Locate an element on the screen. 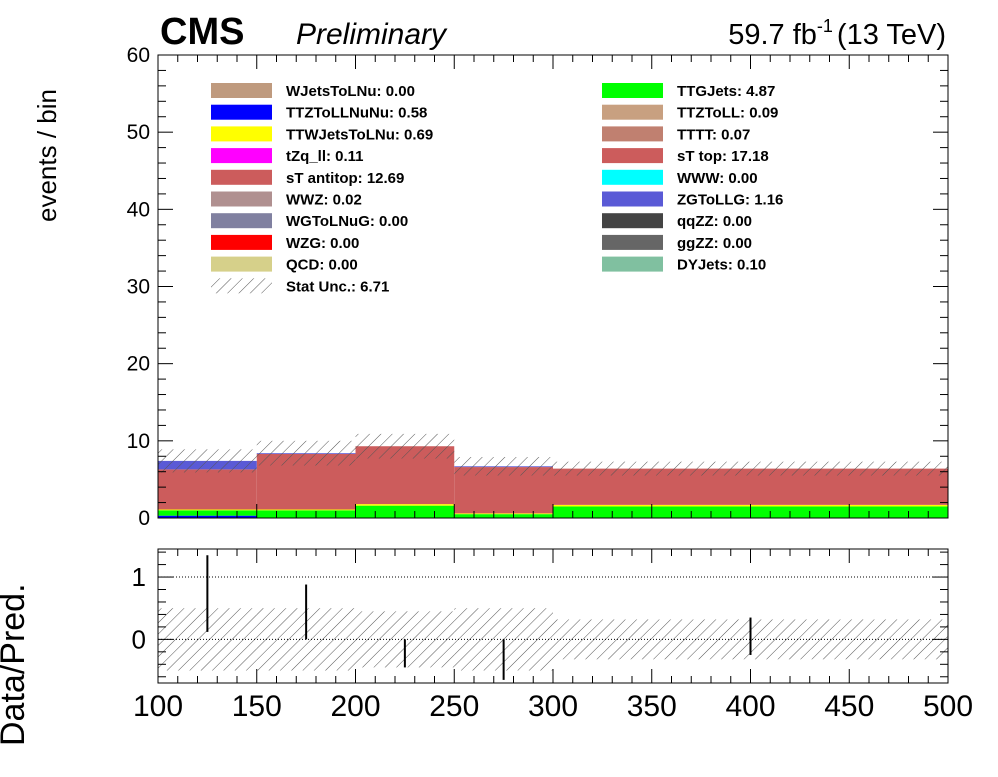  ratio-y-tick-label: 1 is located at coordinates (139, 577).